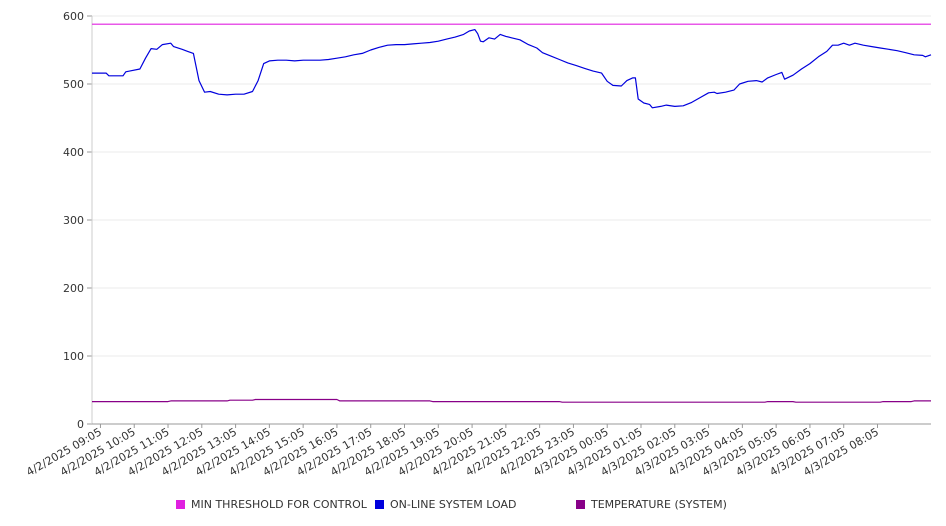 The image size is (946, 526). What do you see at coordinates (659, 504) in the screenshot?
I see `legend-label: TEMPERATURE (SYSTEM)` at bounding box center [659, 504].